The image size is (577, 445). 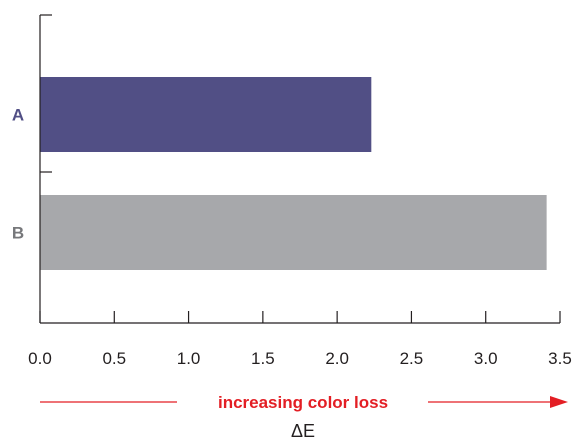 What do you see at coordinates (412, 358) in the screenshot?
I see `x-tick-label: 2.5` at bounding box center [412, 358].